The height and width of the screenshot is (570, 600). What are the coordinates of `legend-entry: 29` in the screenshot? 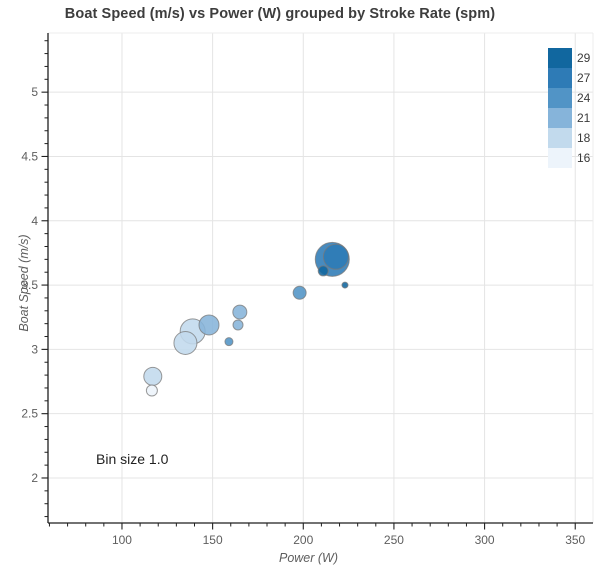 It's located at (569, 58).